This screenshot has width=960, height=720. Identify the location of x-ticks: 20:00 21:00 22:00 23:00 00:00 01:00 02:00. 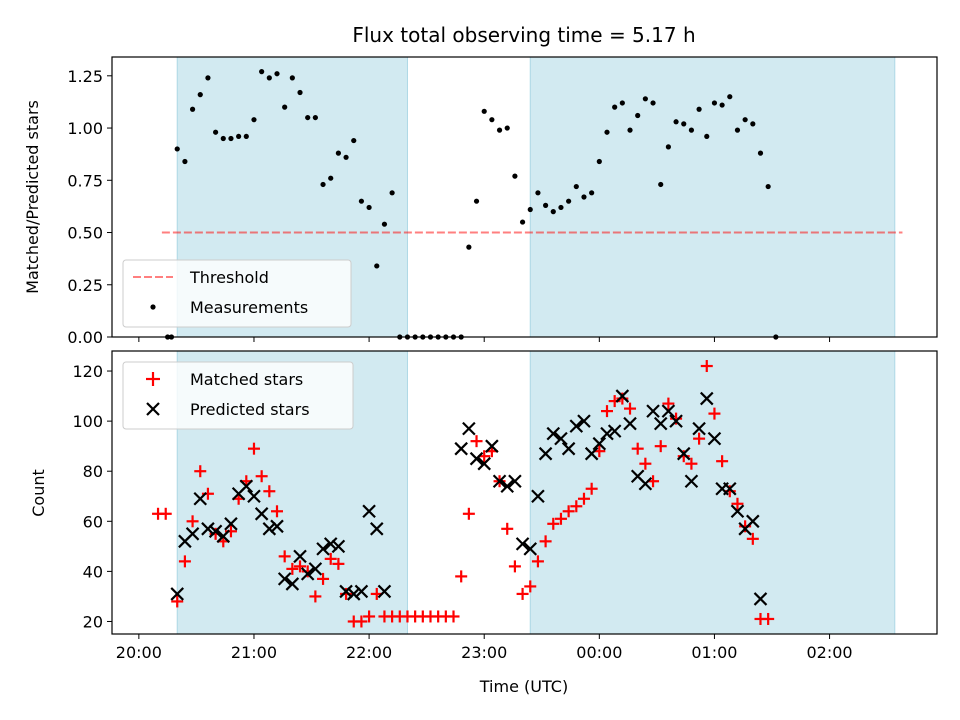
(484, 648).